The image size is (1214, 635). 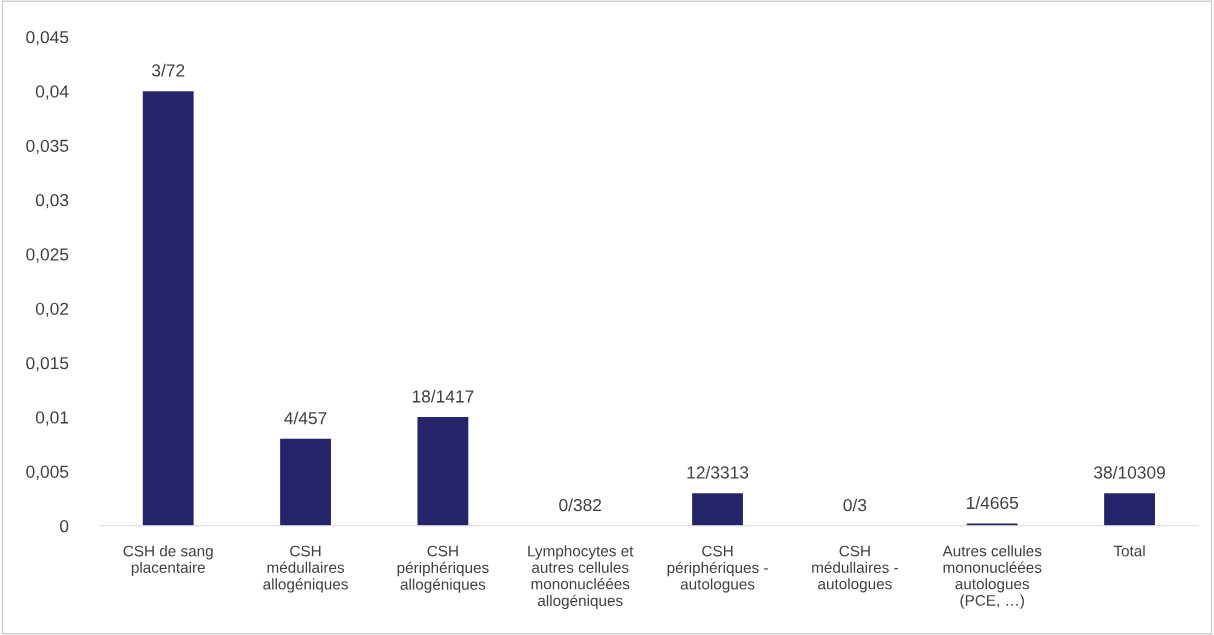 I want to click on x-tick-label: Total, so click(x=1129, y=551).